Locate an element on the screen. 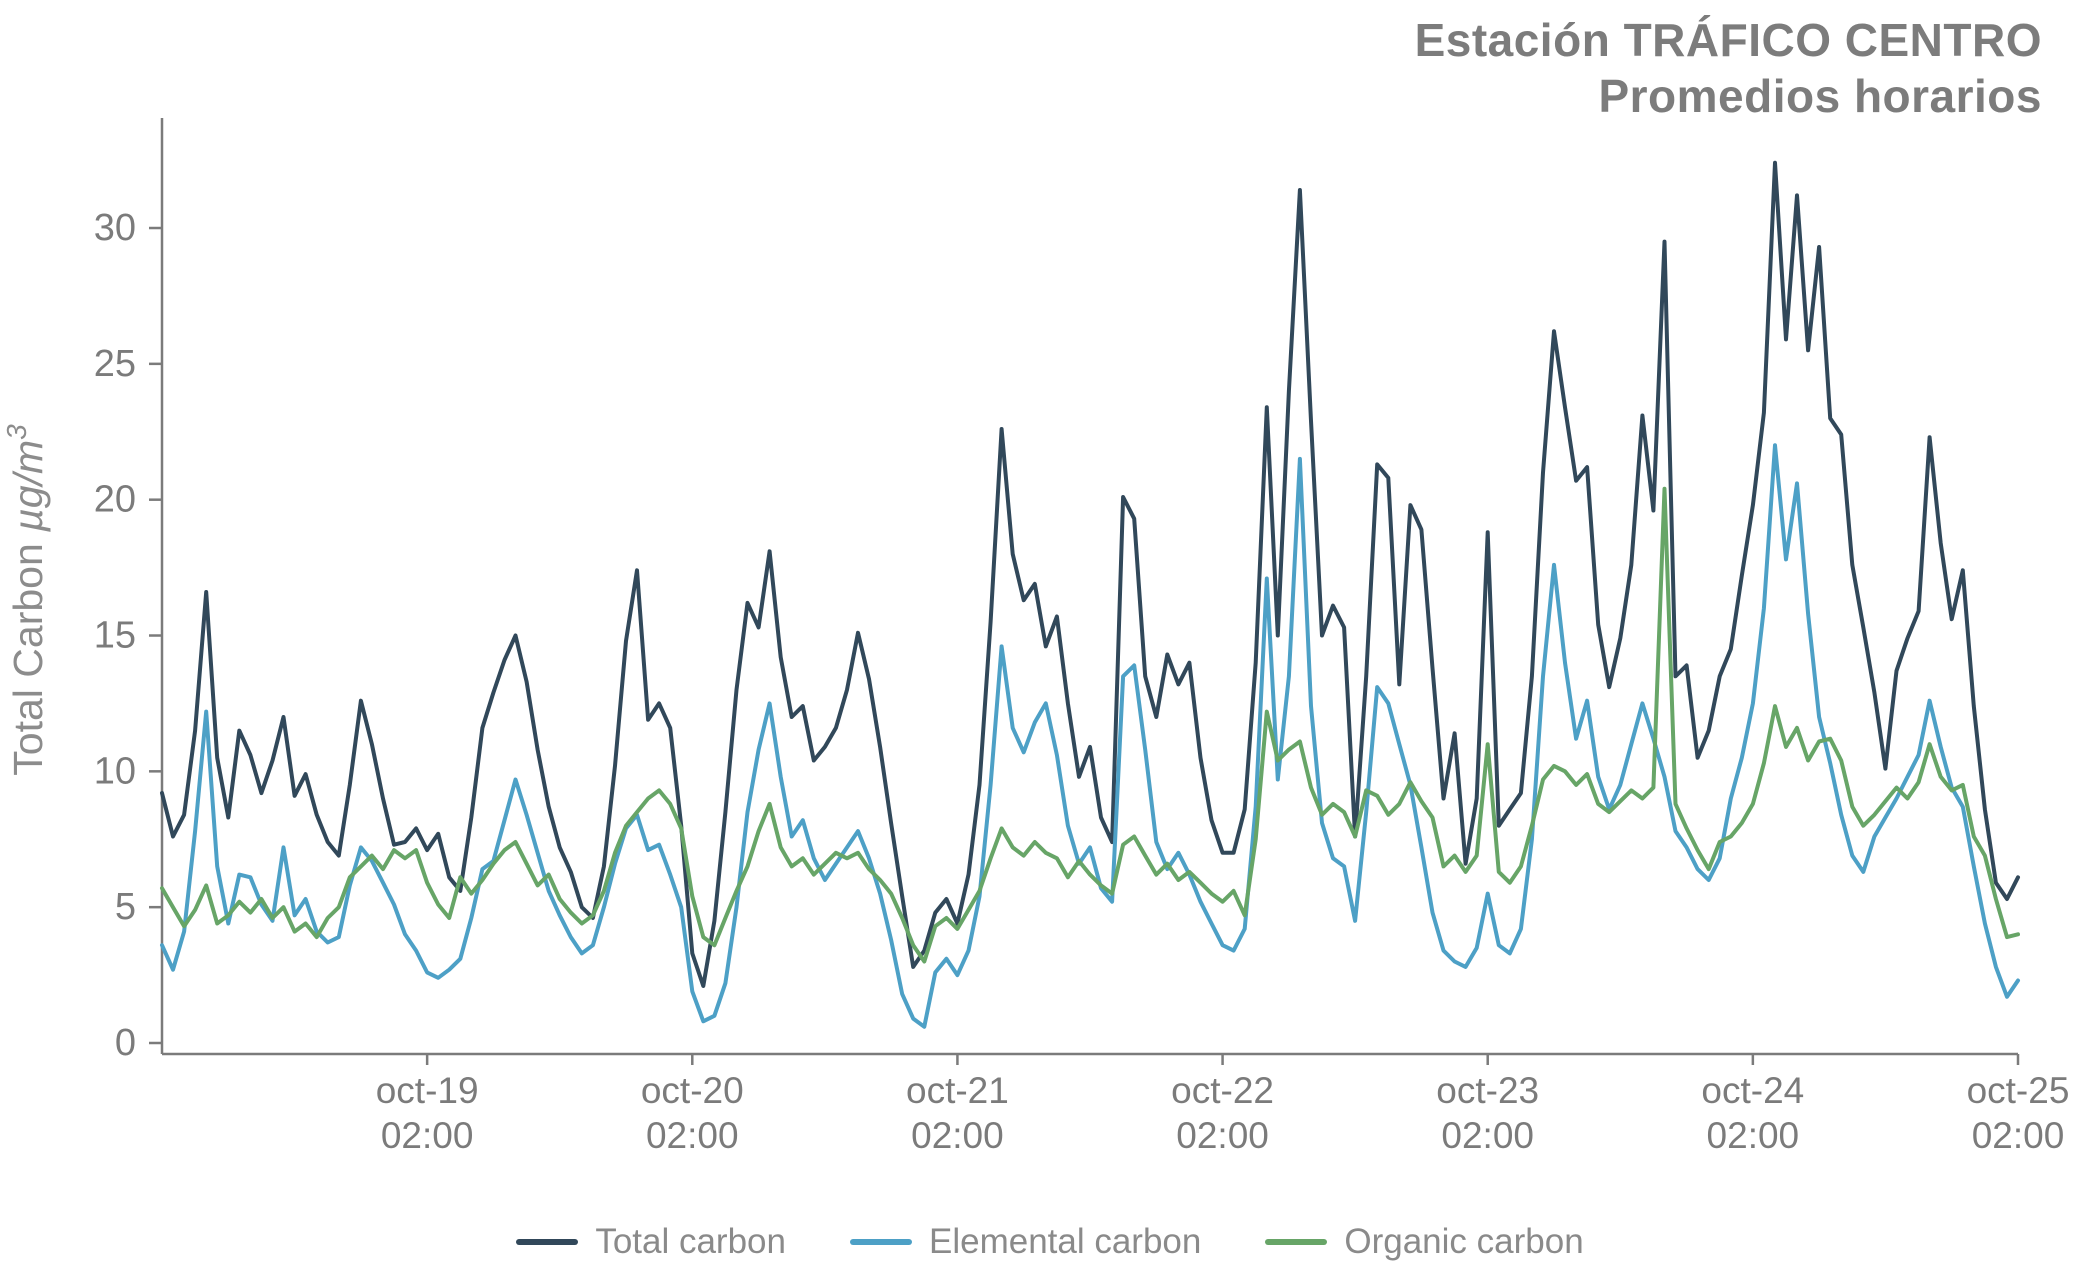 The height and width of the screenshot is (1288, 2100). y-tick-label: 10 is located at coordinates (115, 771).